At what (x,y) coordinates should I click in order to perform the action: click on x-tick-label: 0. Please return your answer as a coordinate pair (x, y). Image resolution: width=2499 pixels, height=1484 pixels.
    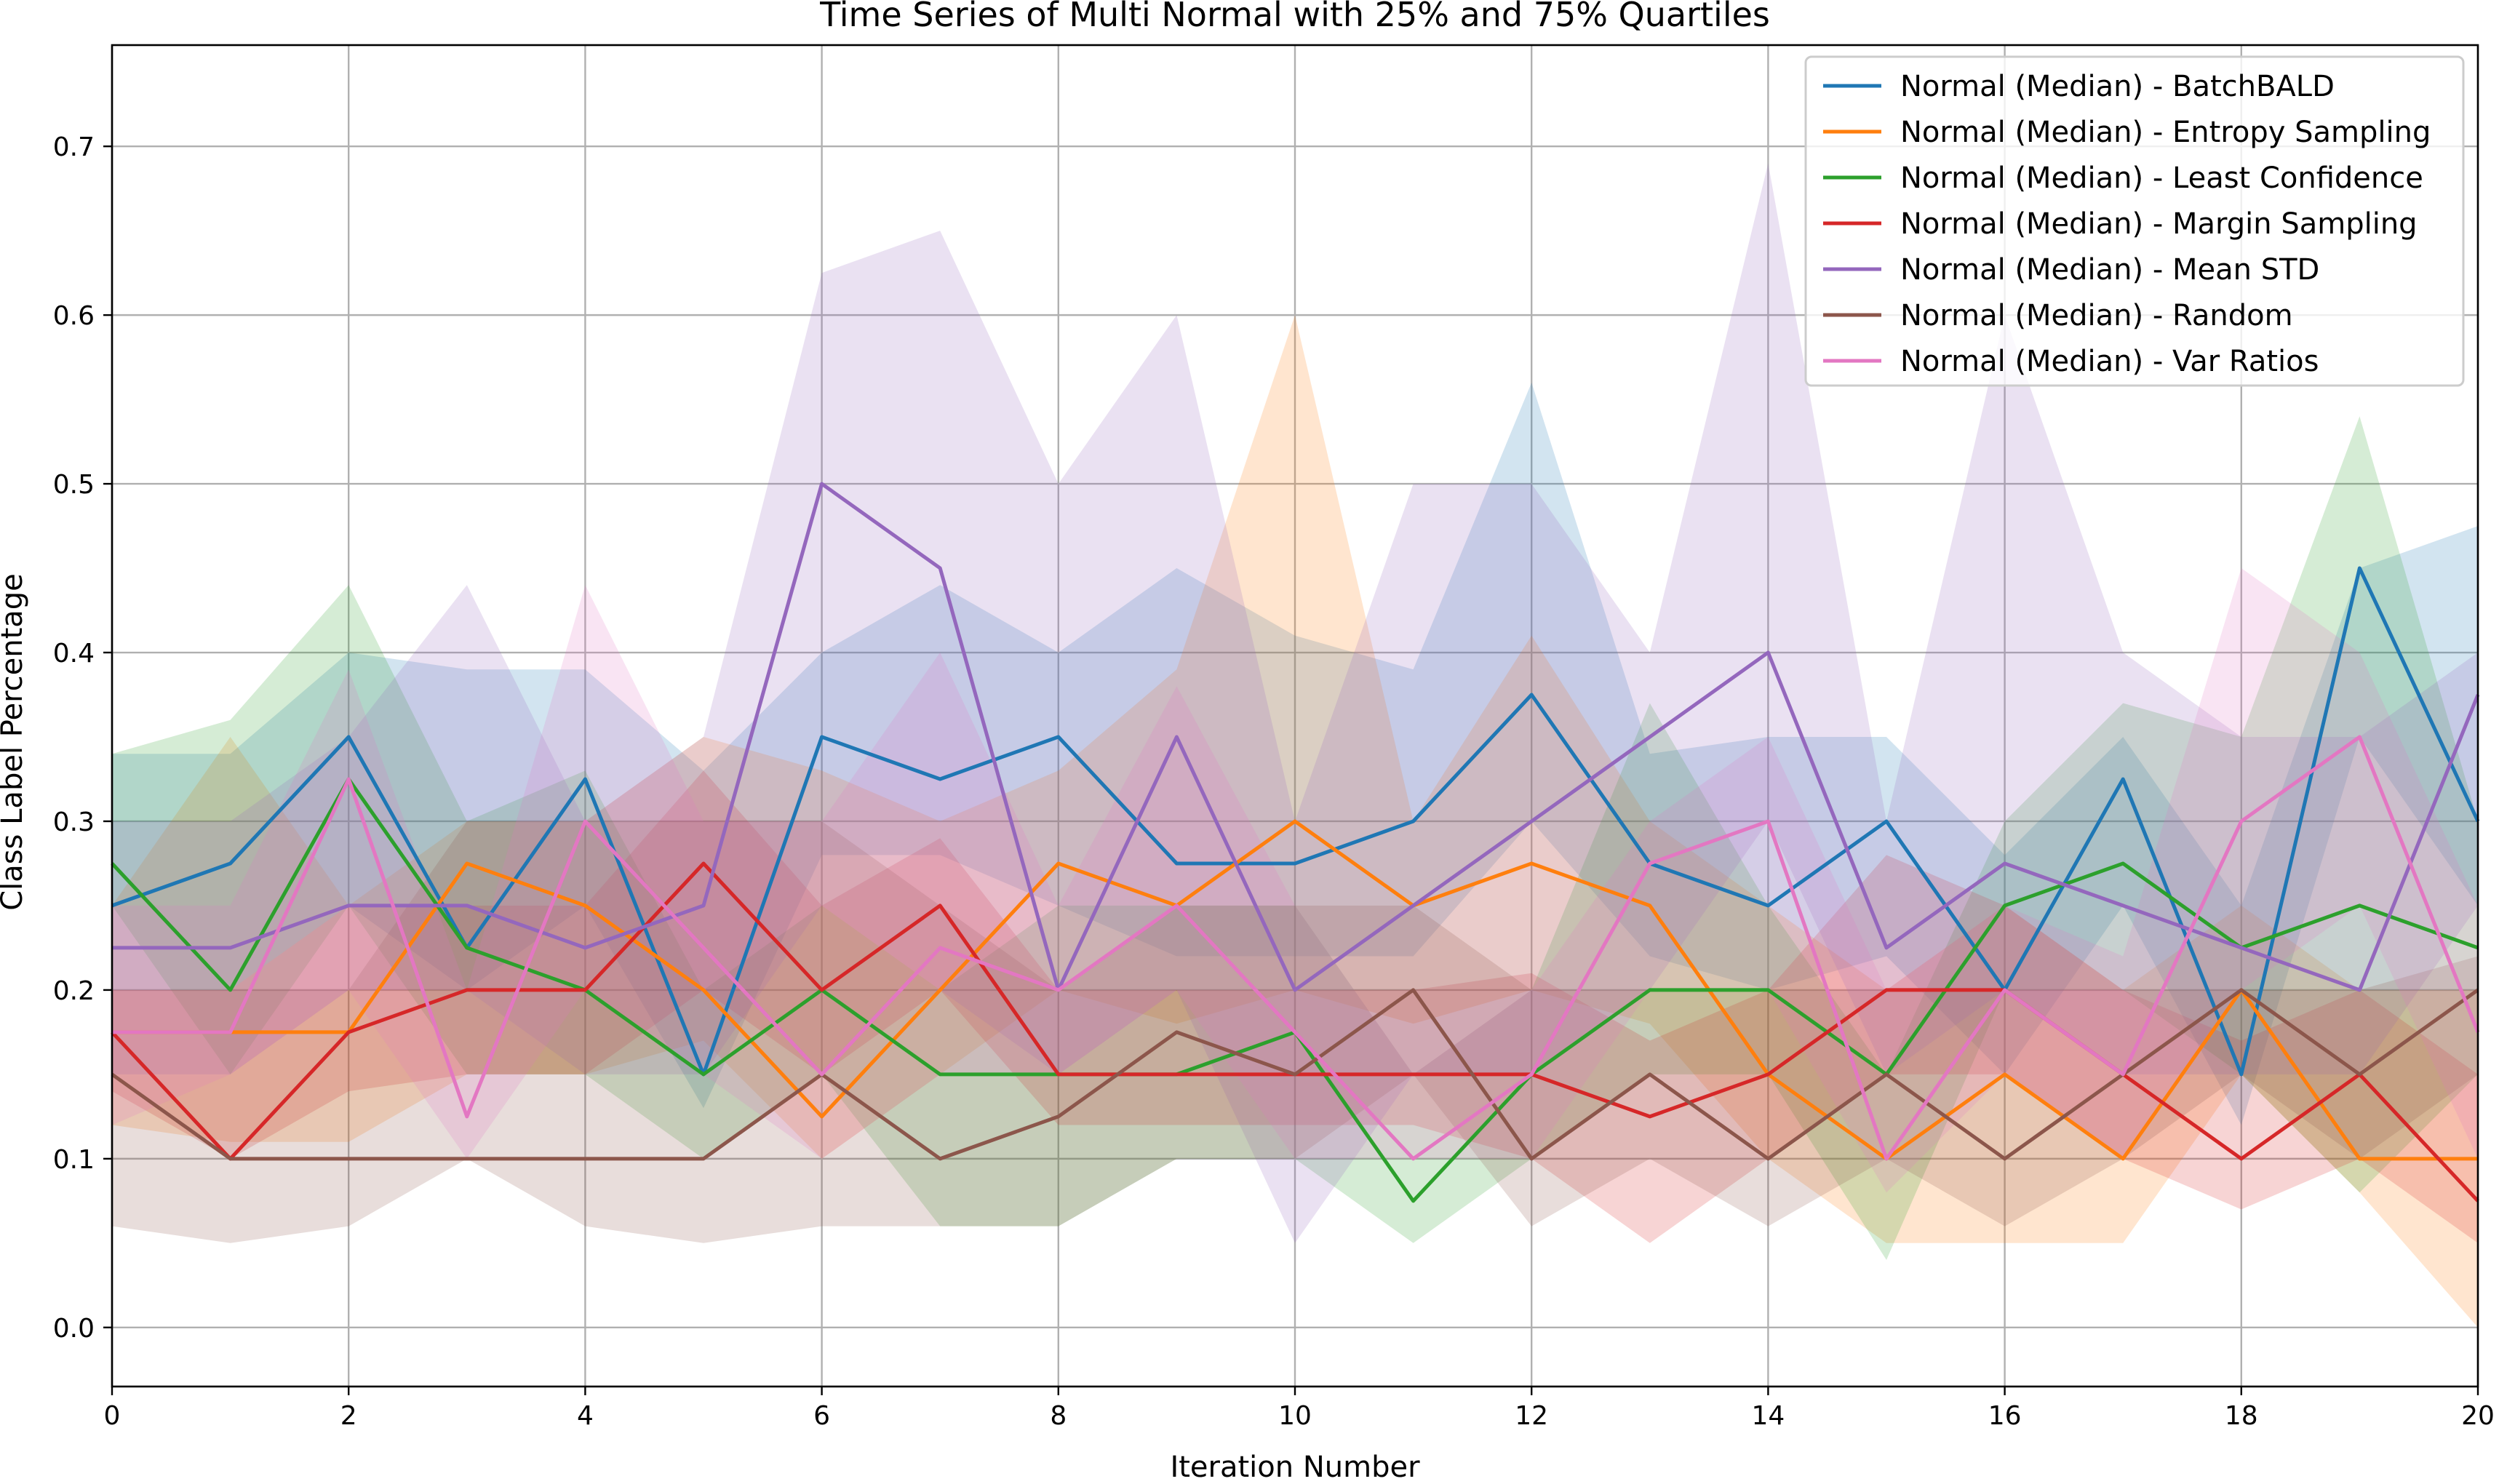
    Looking at the image, I should click on (112, 1416).